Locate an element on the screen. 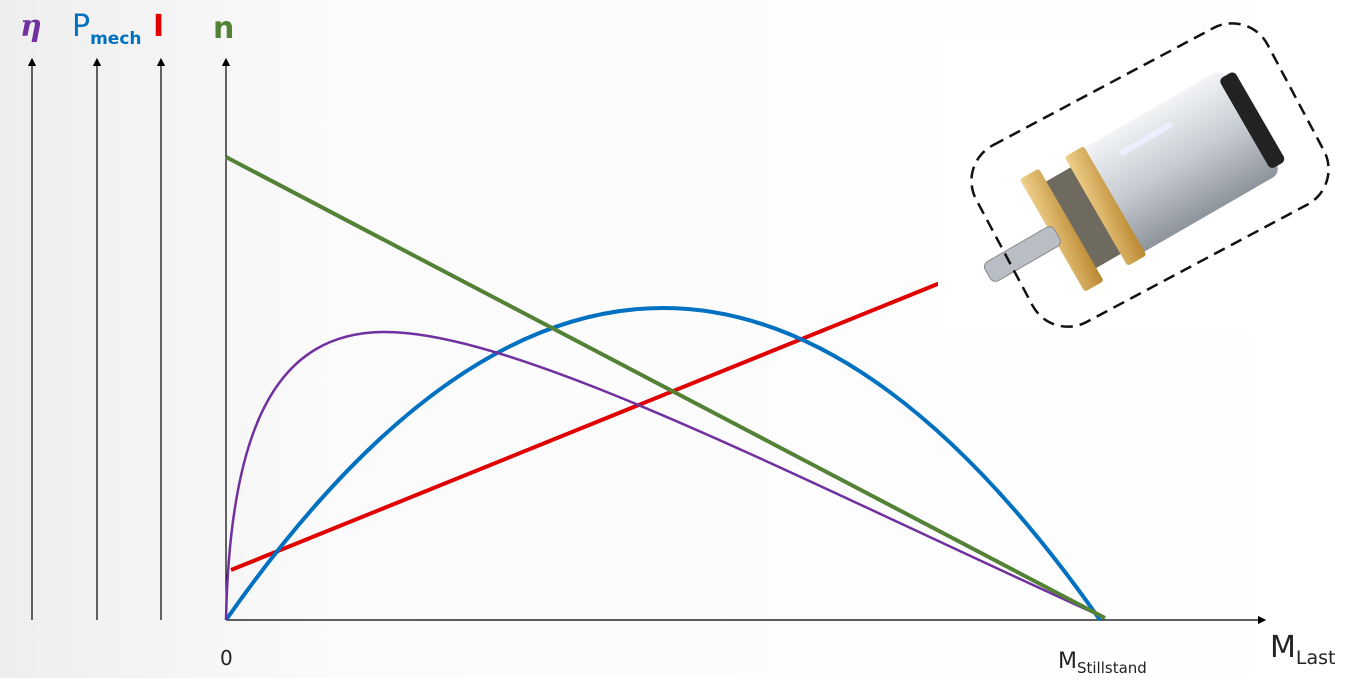 This screenshot has height=682, width=1357. pmech-subscript: mech is located at coordinates (115, 39).